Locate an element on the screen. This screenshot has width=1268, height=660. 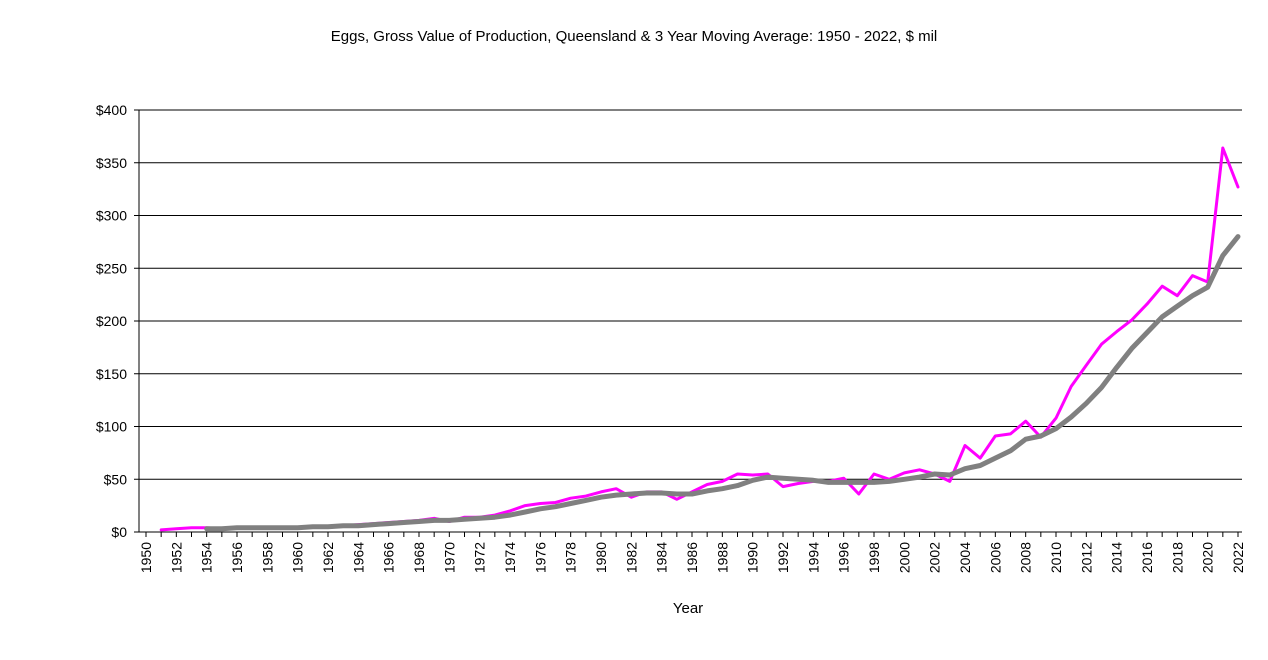
x-tick-label: 2020 is located at coordinates (1208, 557).